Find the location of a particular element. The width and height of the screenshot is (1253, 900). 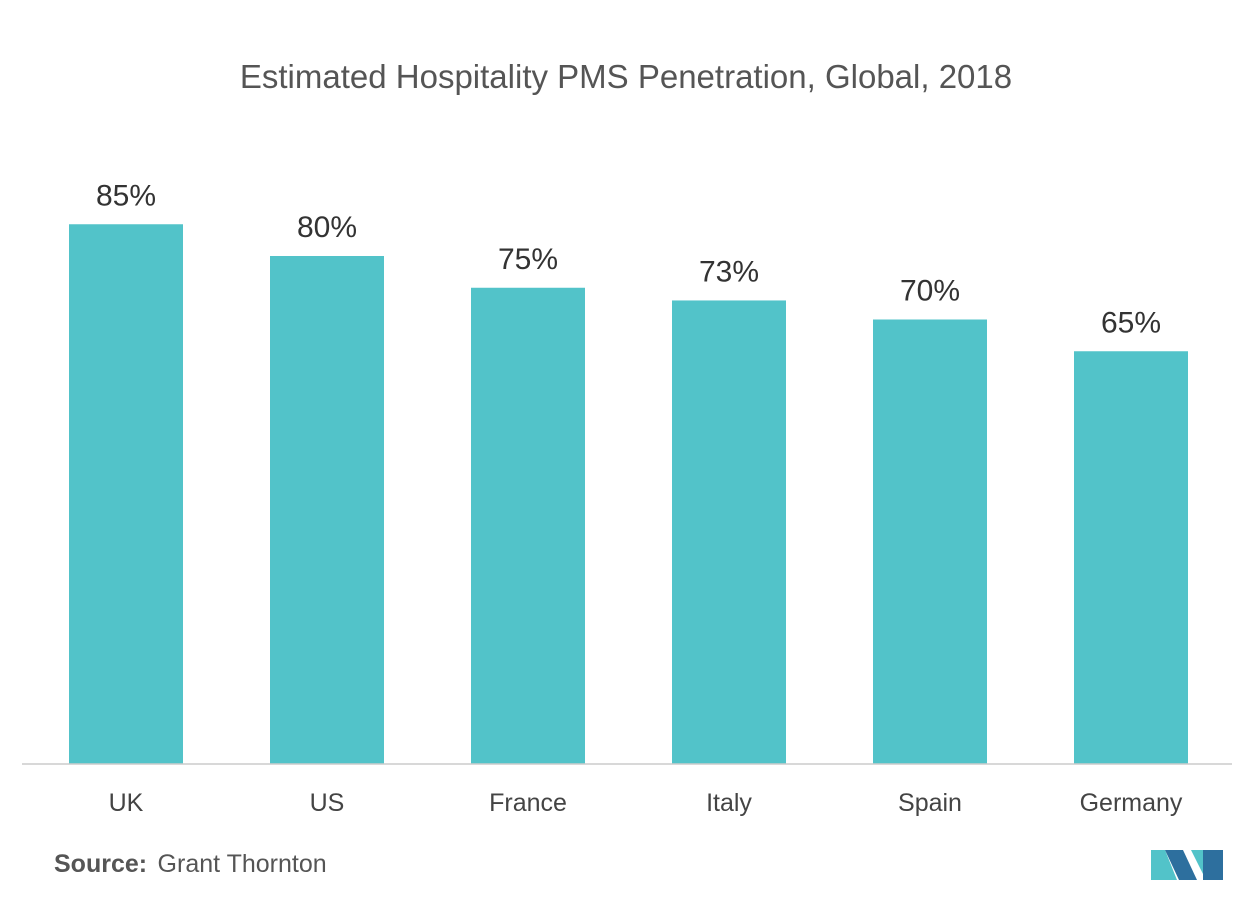

brand-logo is located at coordinates (1187, 865).